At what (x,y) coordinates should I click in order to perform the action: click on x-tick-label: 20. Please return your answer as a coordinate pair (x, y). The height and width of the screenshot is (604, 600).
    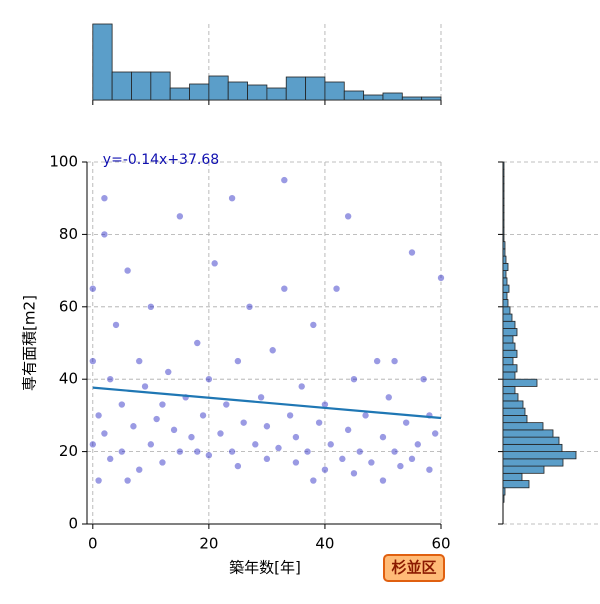
    Looking at the image, I should click on (208, 544).